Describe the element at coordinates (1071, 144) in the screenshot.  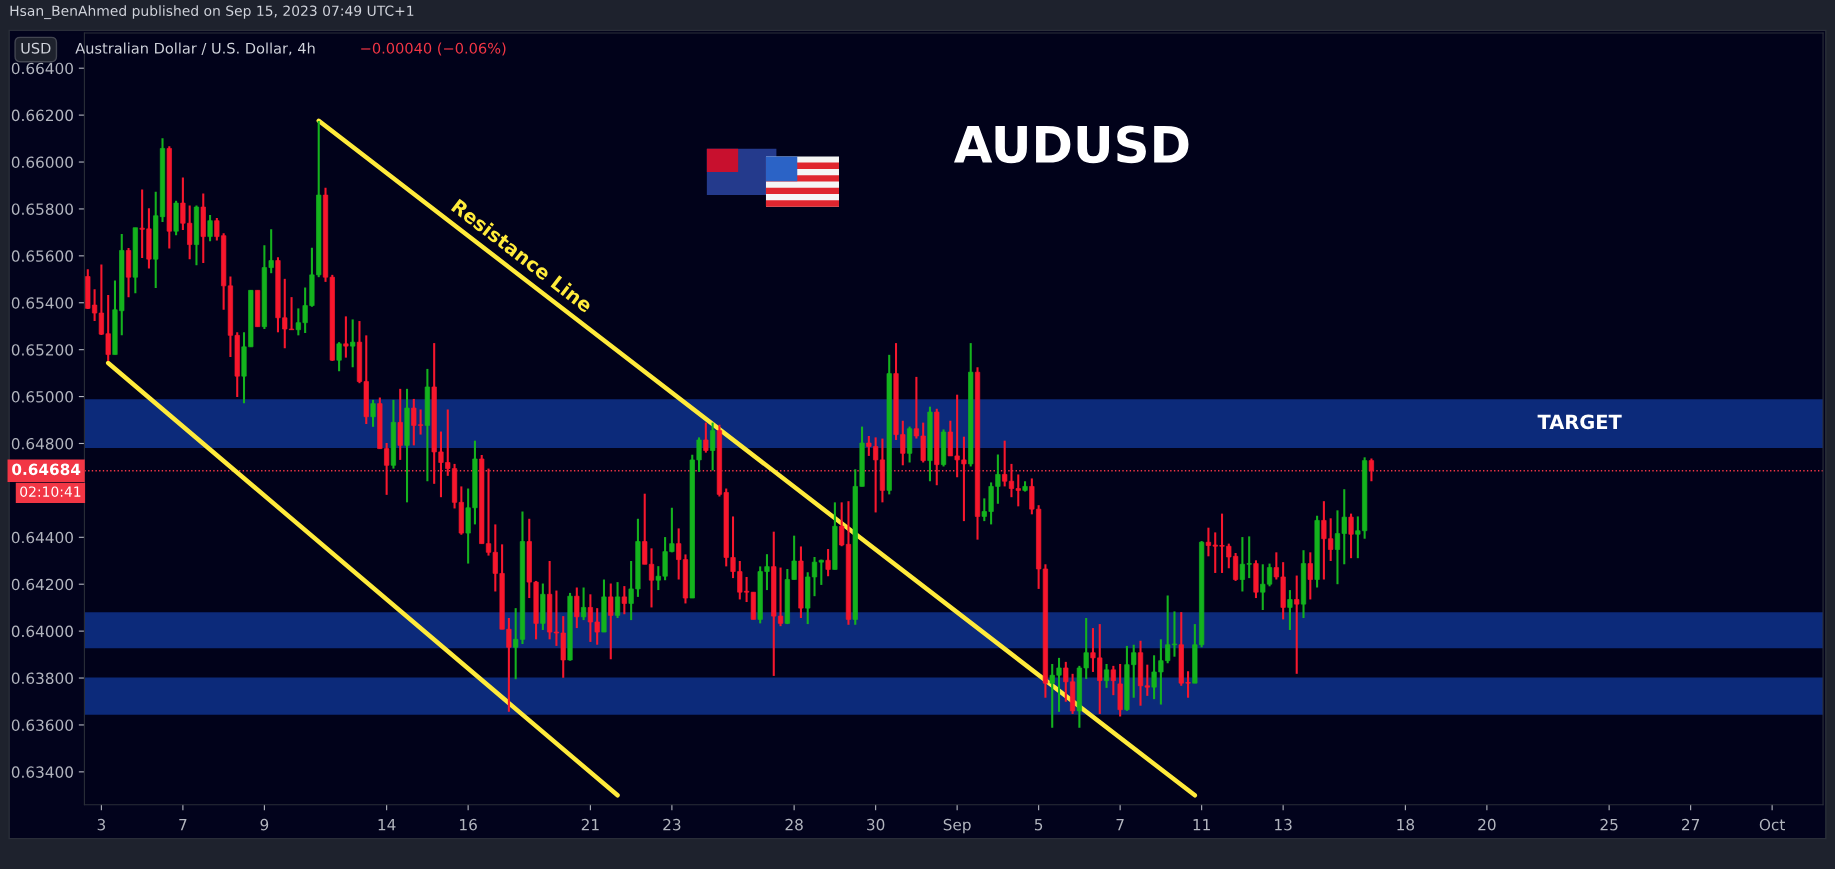
I see `text: AUDUSD` at that location.